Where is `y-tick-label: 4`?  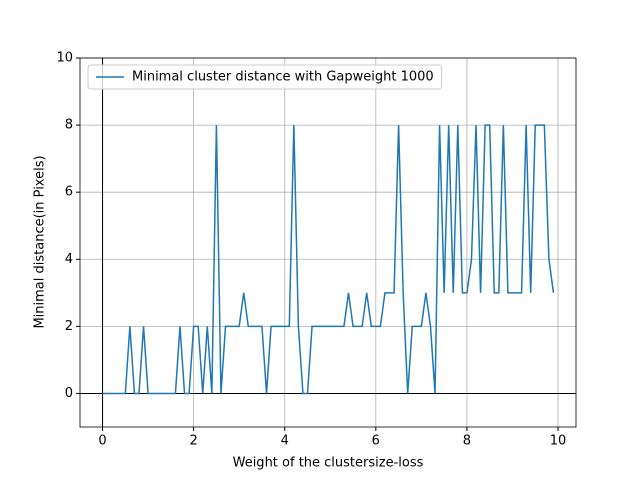 y-tick-label: 4 is located at coordinates (69, 259).